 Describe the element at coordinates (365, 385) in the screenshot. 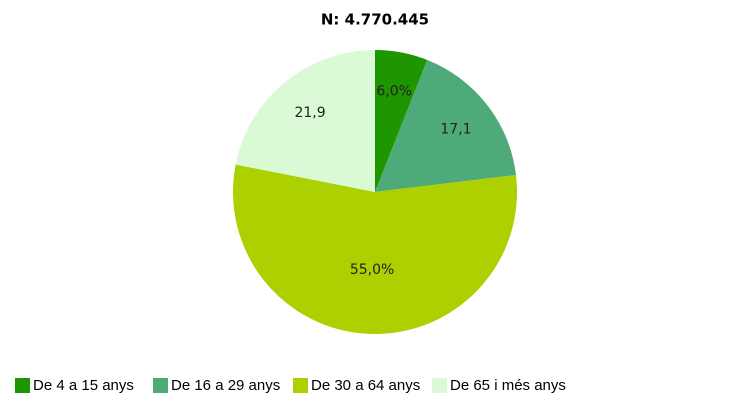

I see `legend-label: De 30 a 64 anys` at that location.